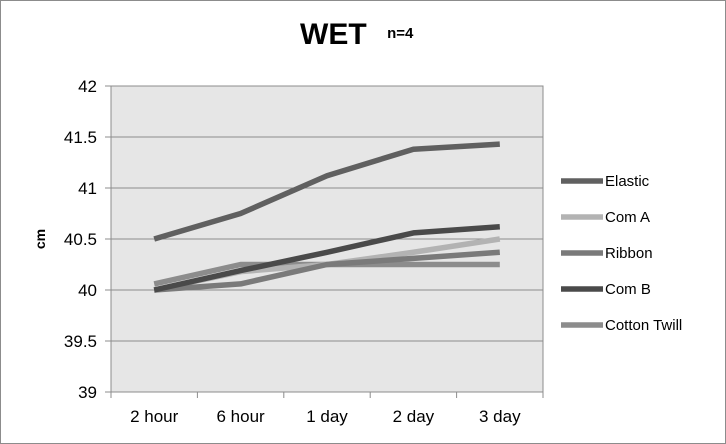  Describe the element at coordinates (40, 239) in the screenshot. I see `y-axis-label: cm` at that location.